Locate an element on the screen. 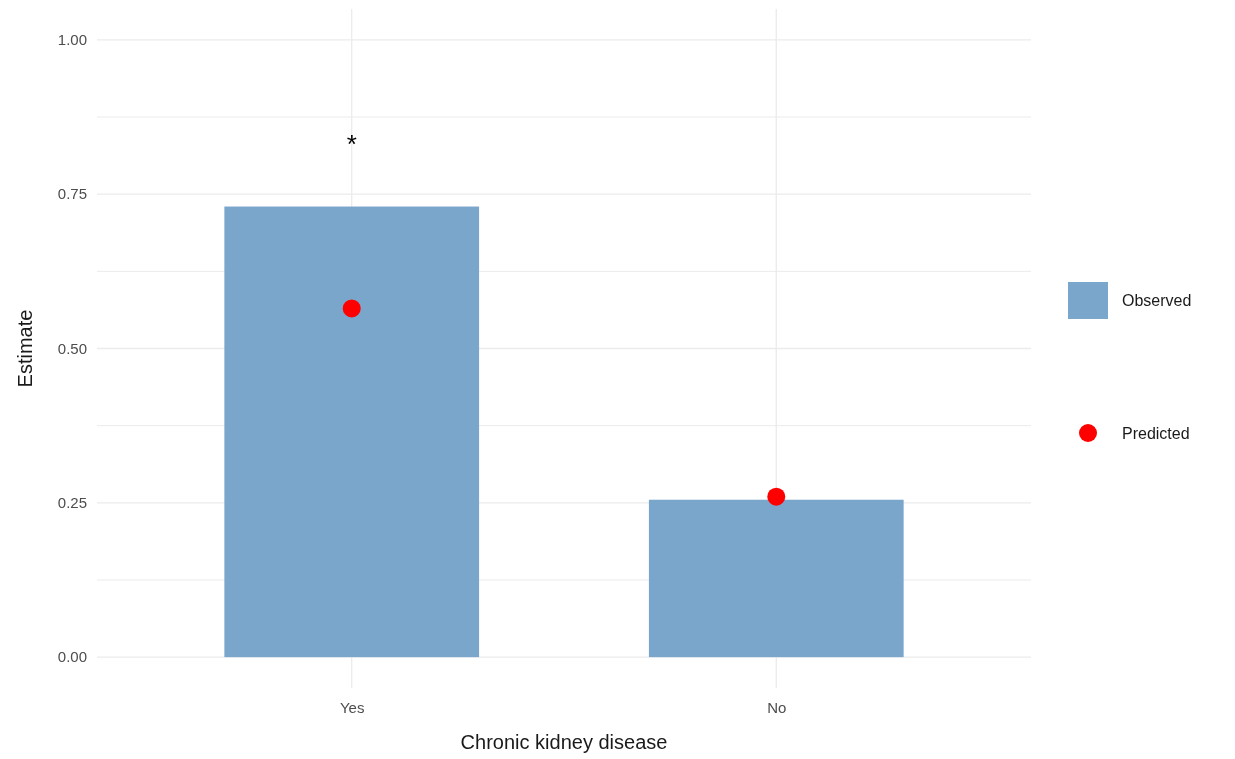 This screenshot has height=759, width=1235. annotation: * is located at coordinates (351, 144).